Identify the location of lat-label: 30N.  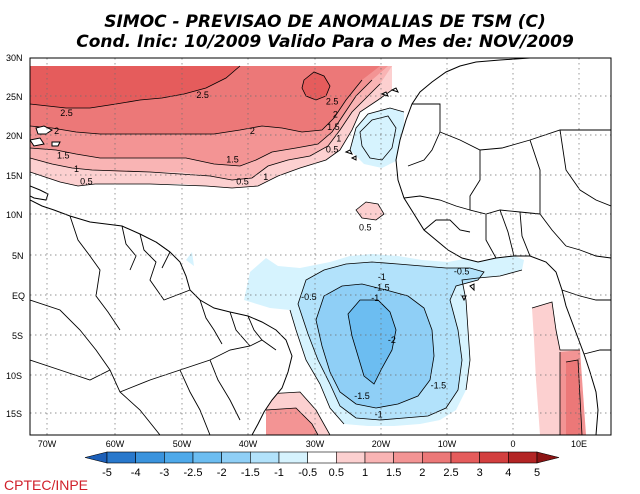
(14, 58).